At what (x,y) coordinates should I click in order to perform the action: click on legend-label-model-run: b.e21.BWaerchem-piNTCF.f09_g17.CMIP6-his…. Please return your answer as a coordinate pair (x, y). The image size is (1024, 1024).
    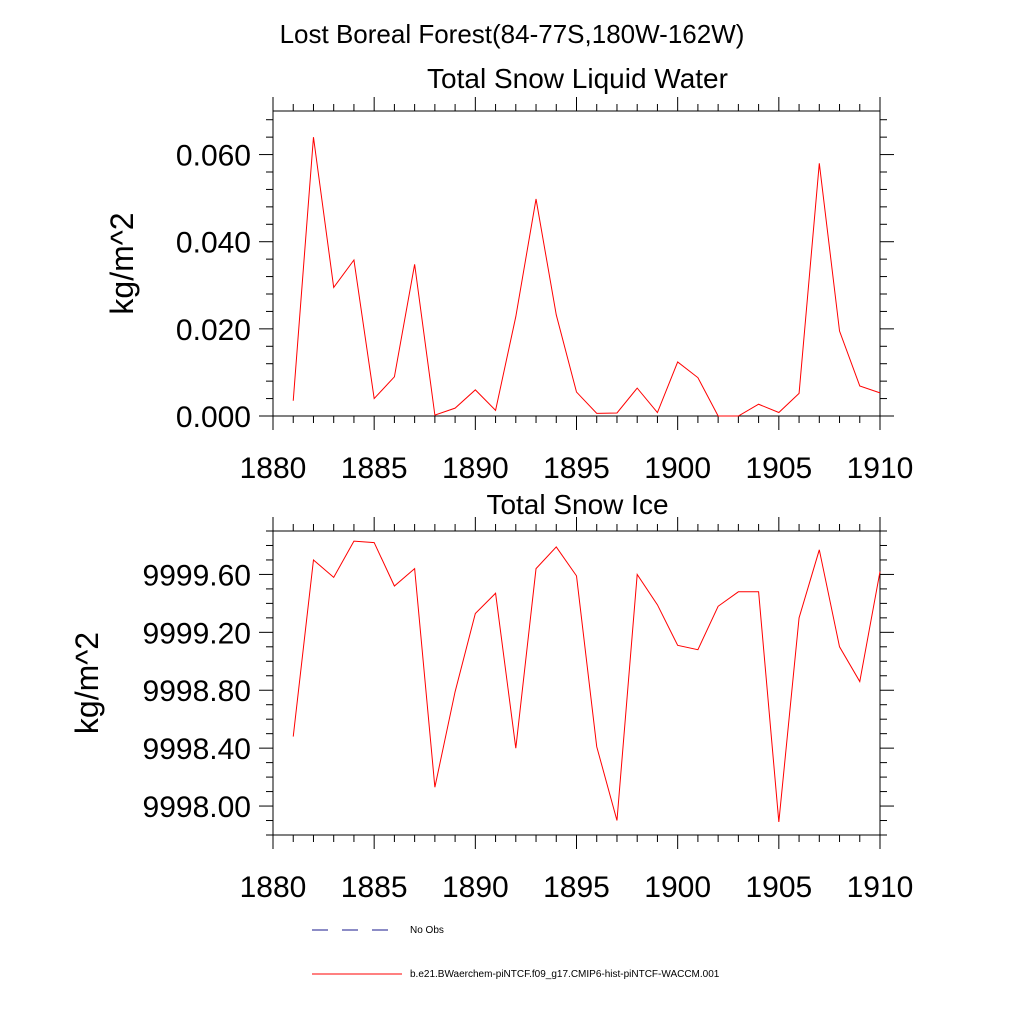
    Looking at the image, I should click on (565, 974).